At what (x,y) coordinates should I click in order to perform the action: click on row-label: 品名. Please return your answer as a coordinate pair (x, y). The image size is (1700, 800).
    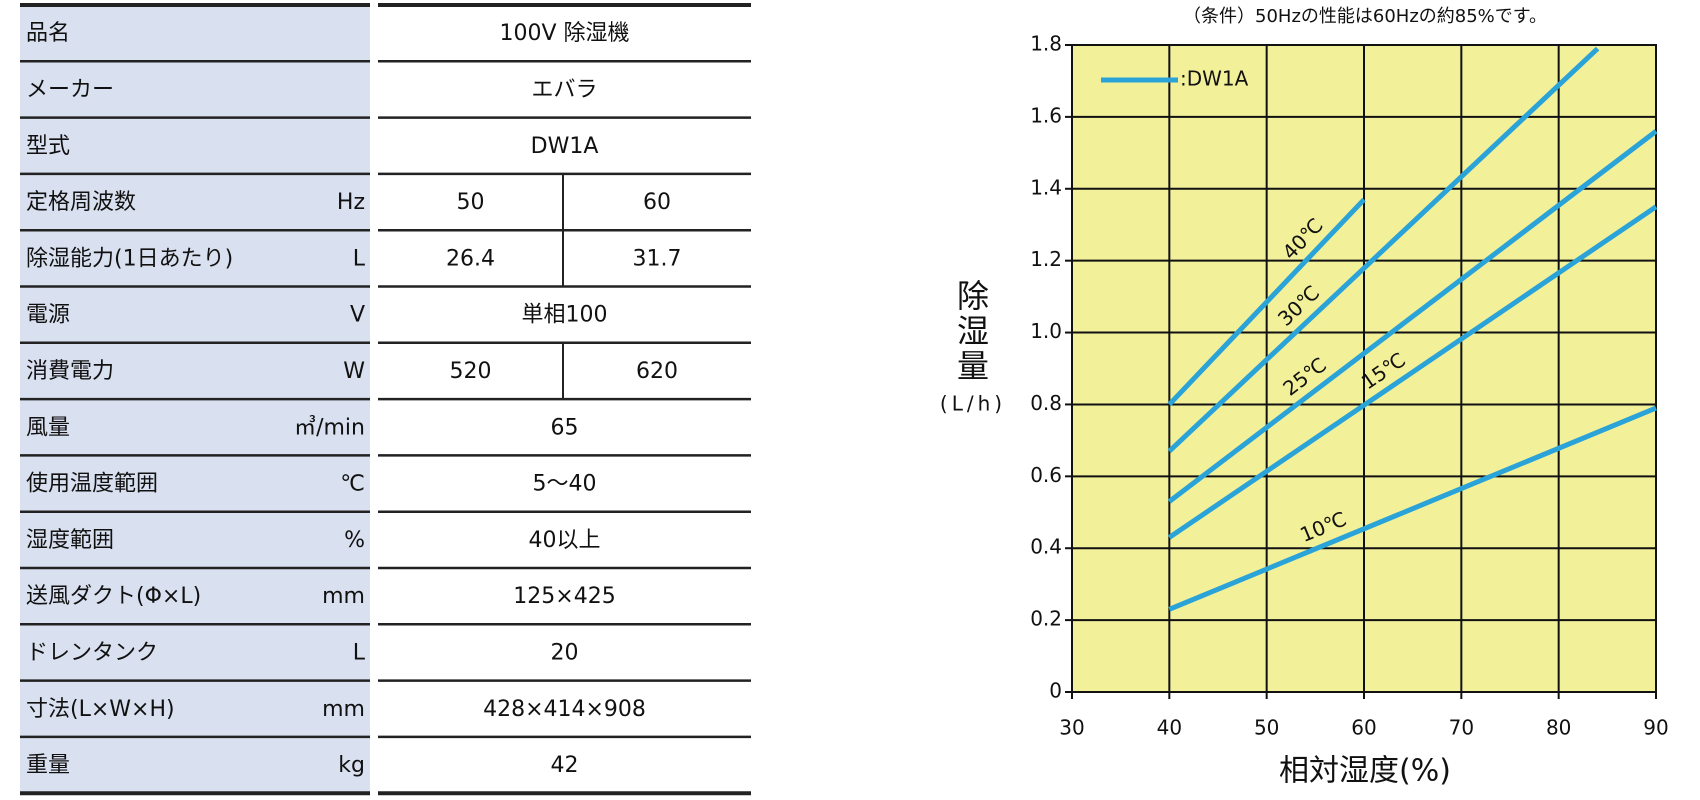
    Looking at the image, I should click on (48, 33).